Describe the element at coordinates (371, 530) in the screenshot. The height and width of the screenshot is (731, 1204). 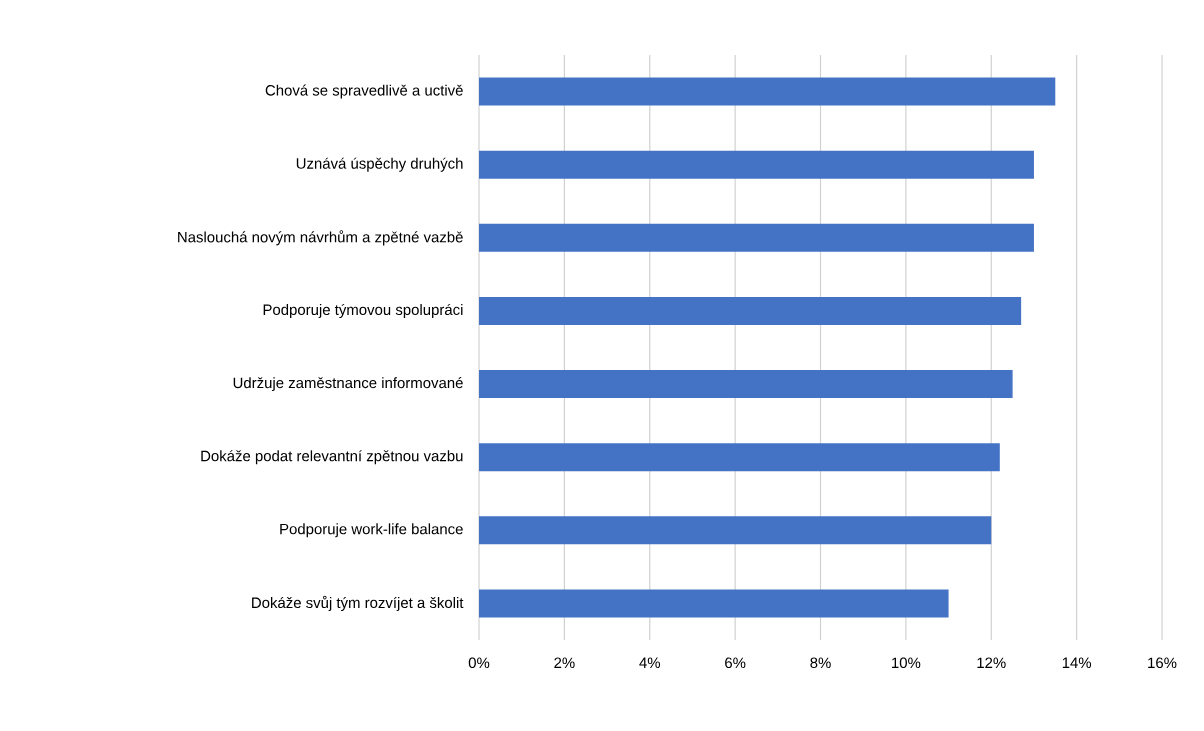
I see `y-tick-label: Podporuje work-life balance` at that location.